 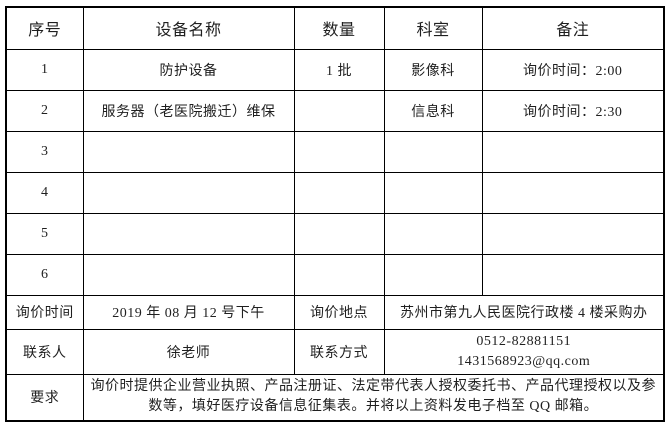 I want to click on inquiry-place-label: 询价地点, so click(x=339, y=312).